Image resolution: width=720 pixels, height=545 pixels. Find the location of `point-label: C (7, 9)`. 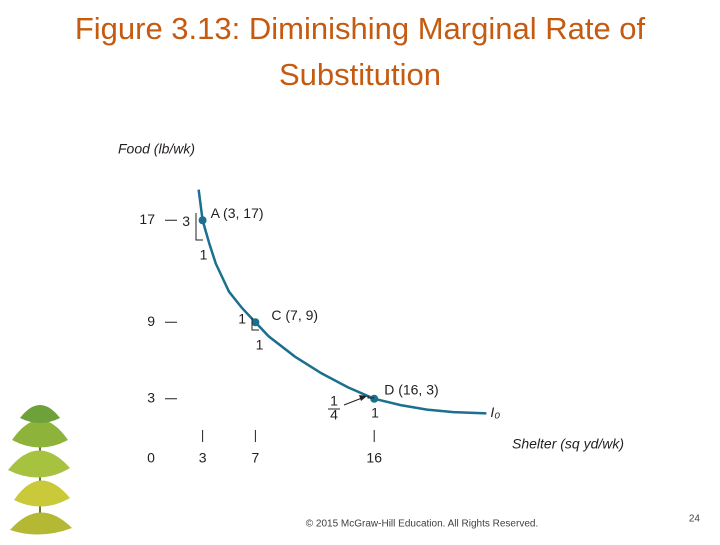

point-label: C (7, 9) is located at coordinates (294, 315).